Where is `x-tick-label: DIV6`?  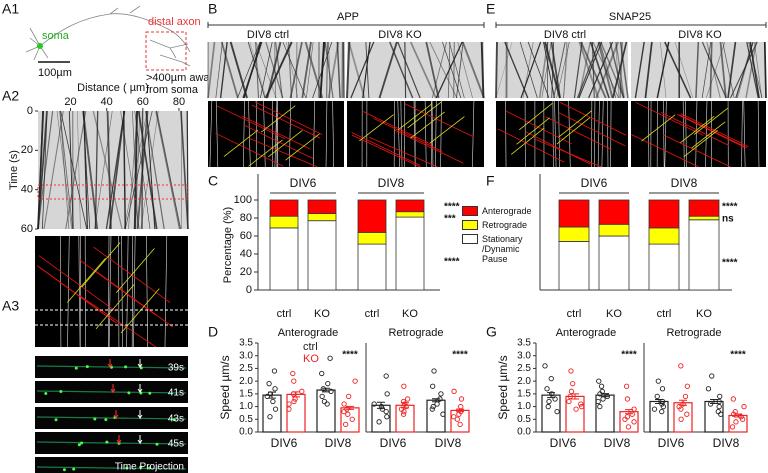
x-tick-label: DIV6 is located at coordinates (284, 443).